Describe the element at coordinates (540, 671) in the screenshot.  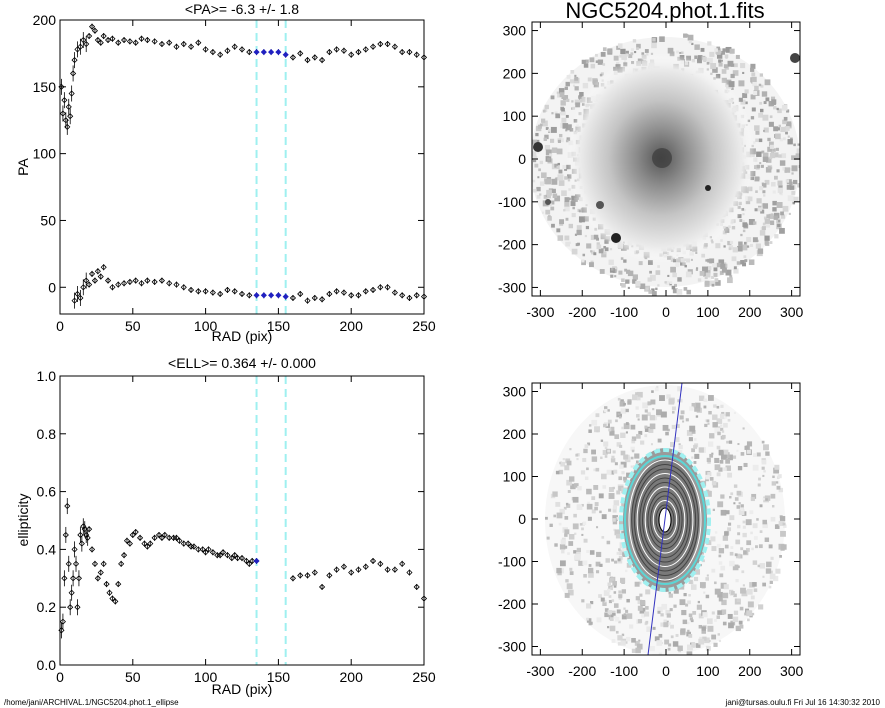
I see `x-tick-label: -300` at that location.